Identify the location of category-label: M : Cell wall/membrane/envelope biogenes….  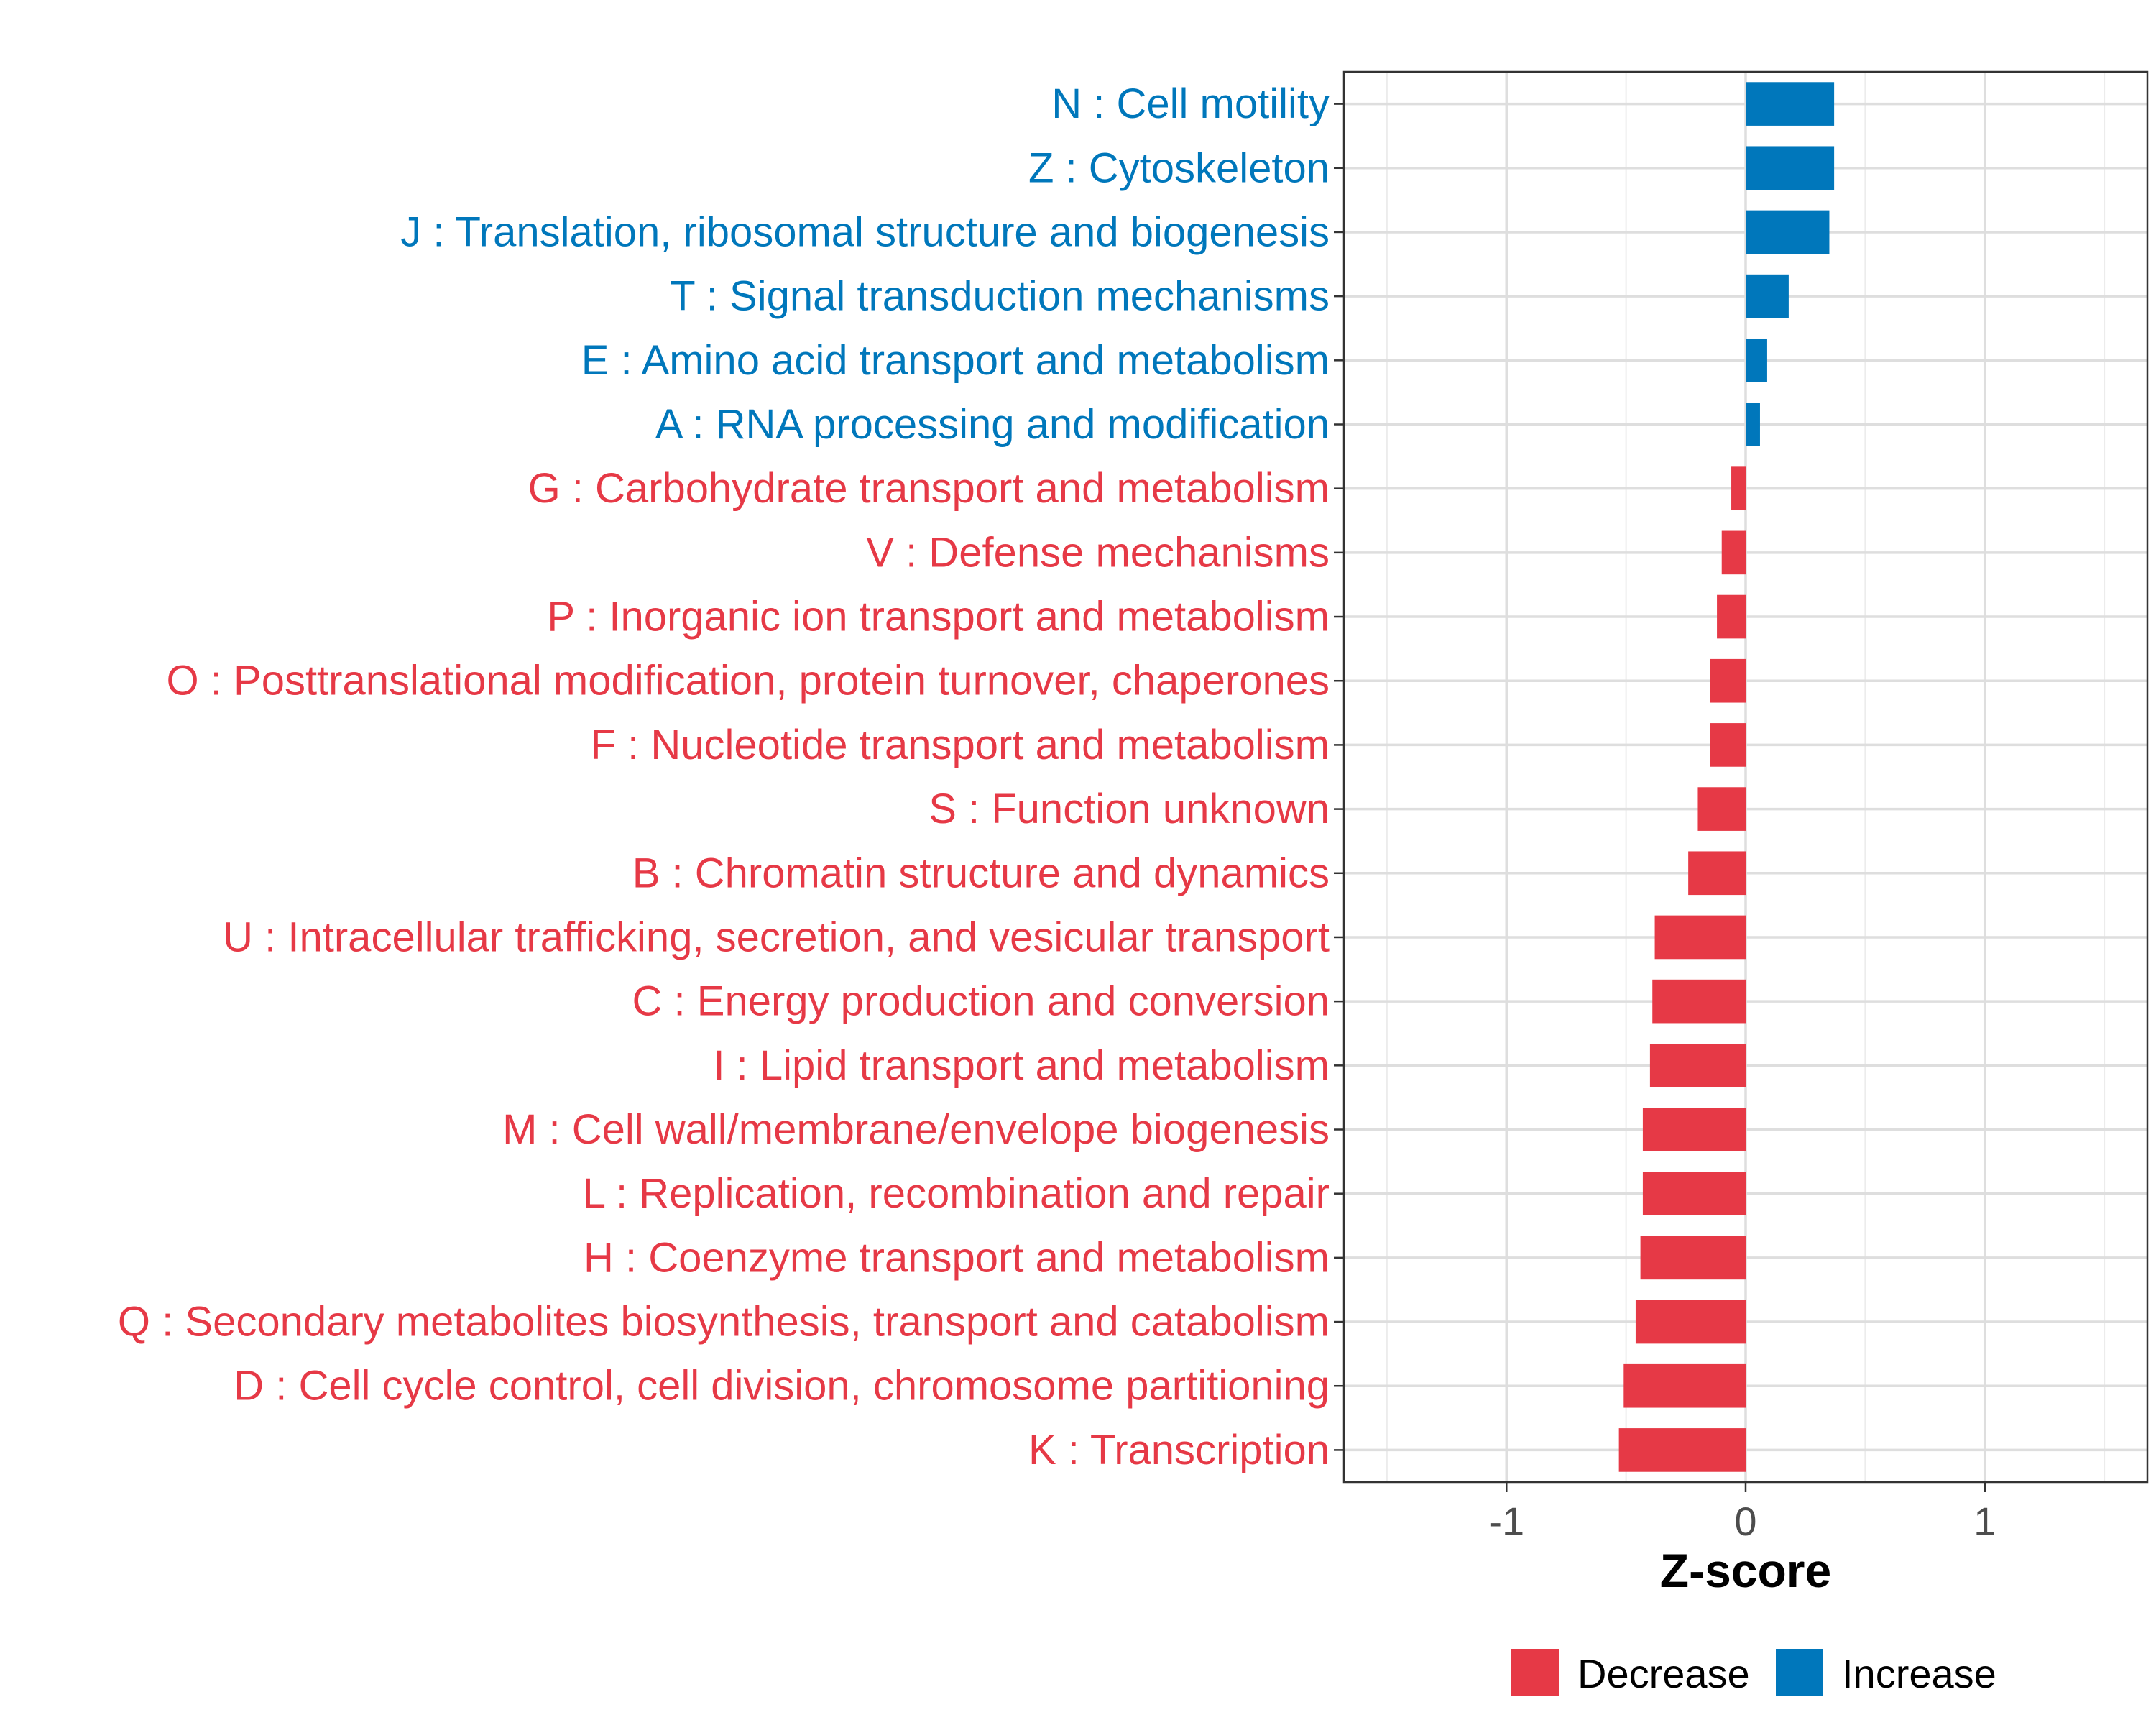
(916, 1129).